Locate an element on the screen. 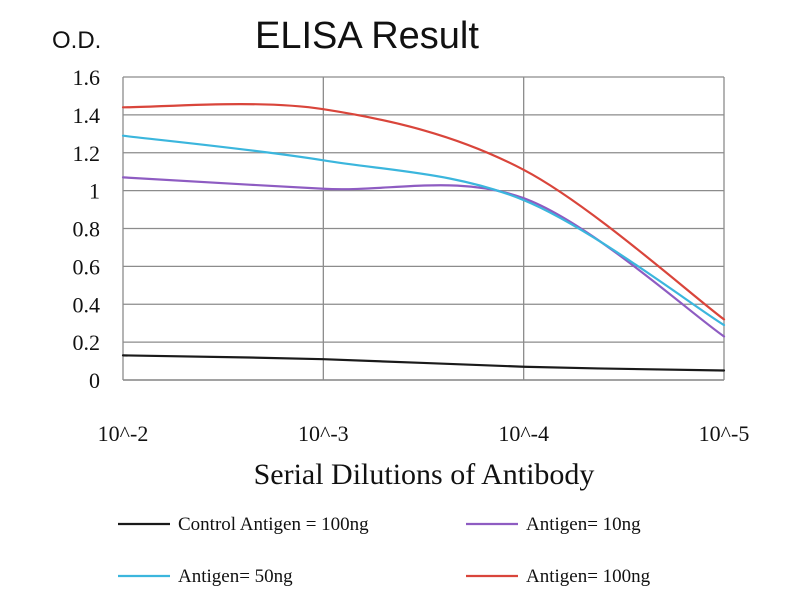 Image resolution: width=800 pixels, height=600 pixels. legend-label: Antigen= 10ng is located at coordinates (583, 524).